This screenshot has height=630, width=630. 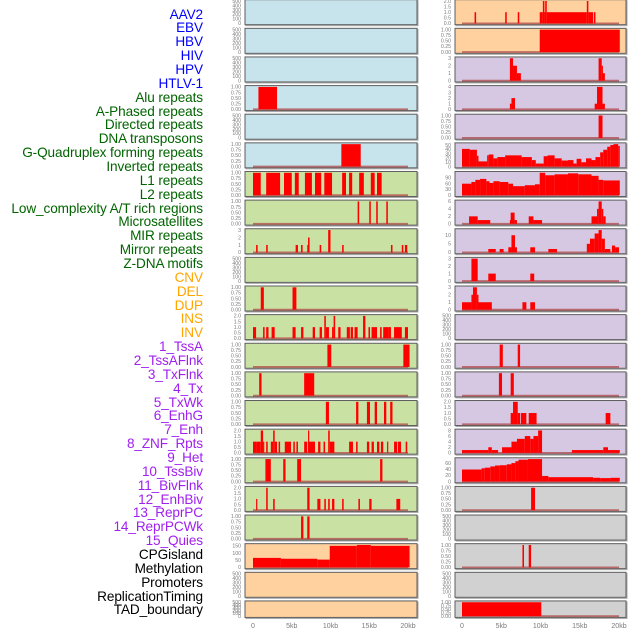 What do you see at coordinates (171, 194) in the screenshot?
I see `track-label: L2 repeats` at bounding box center [171, 194].